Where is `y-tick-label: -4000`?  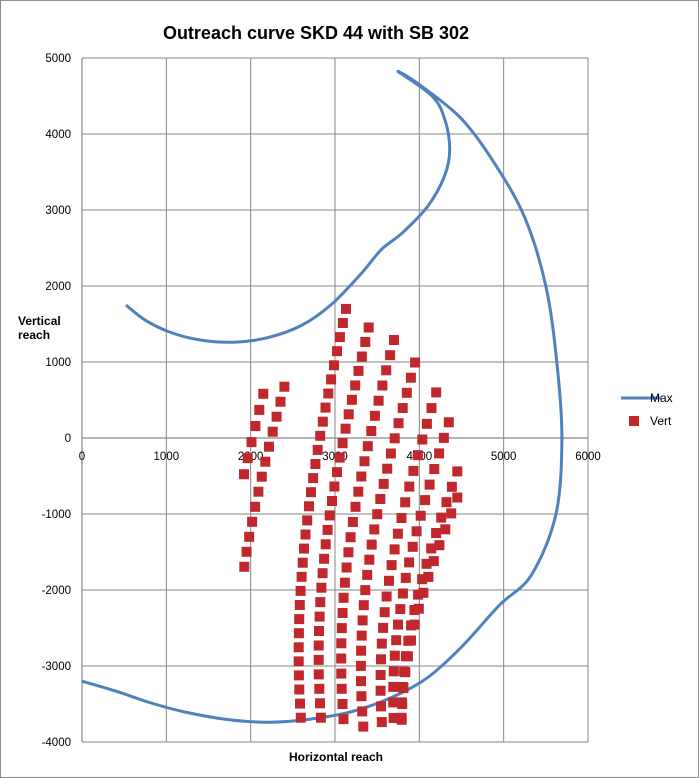
y-tick-label: -4000 is located at coordinates (56, 743).